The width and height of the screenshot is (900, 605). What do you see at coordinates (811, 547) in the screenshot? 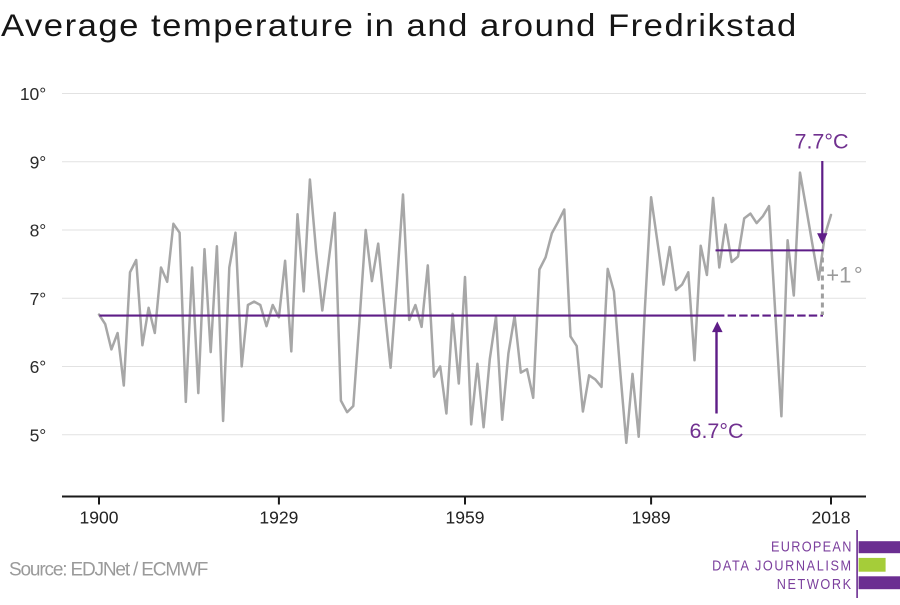
I see `svg-text: EUROPEAN` at bounding box center [811, 547].